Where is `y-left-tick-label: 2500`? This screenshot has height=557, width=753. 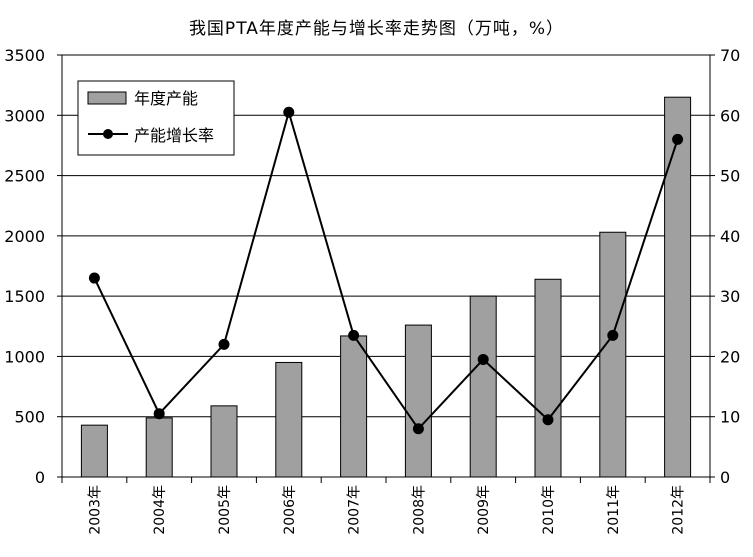
y-left-tick-label: 2500 is located at coordinates (24, 176).